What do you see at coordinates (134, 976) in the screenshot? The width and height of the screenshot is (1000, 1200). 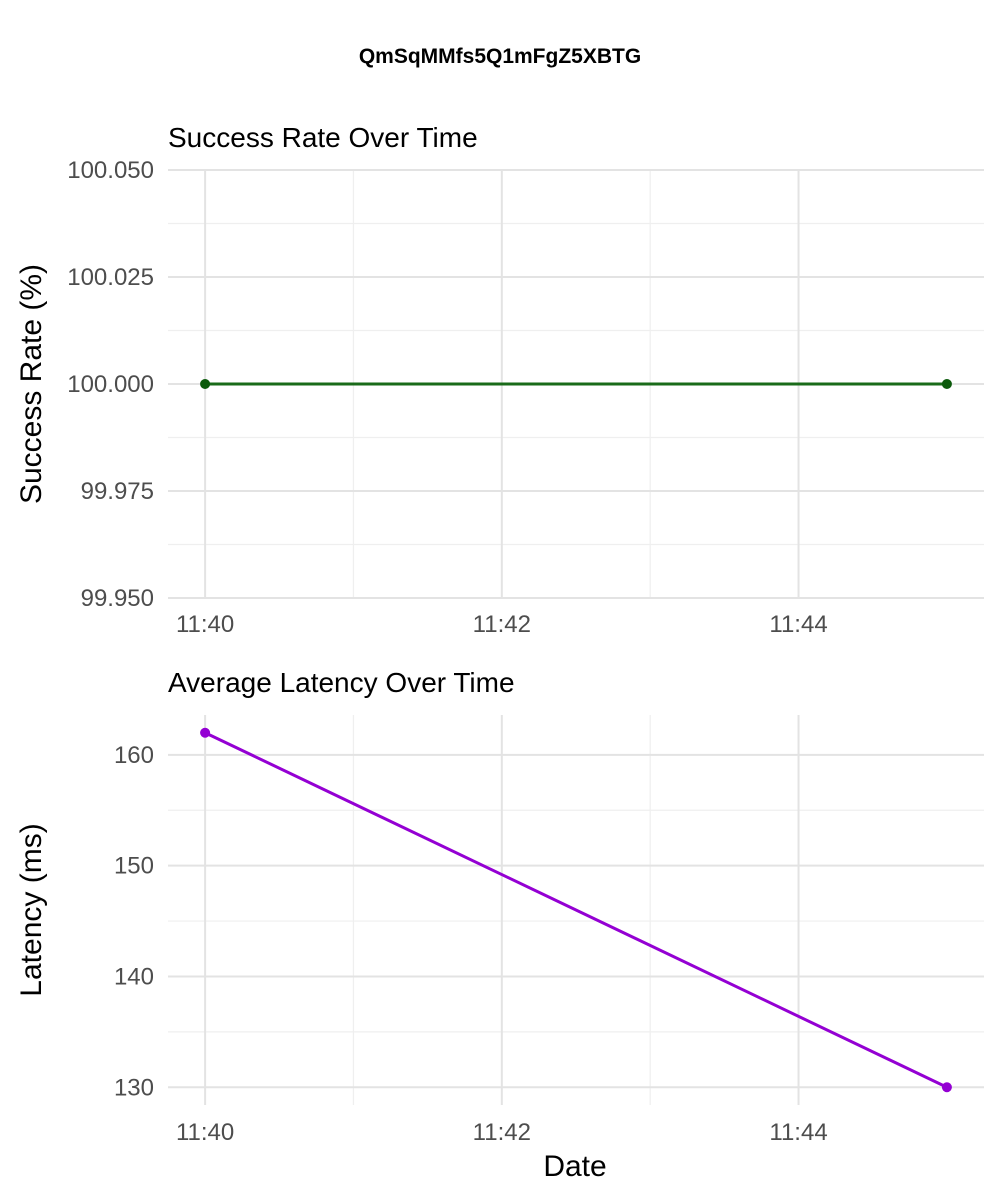 I see `y-tick-label: 140` at bounding box center [134, 976].